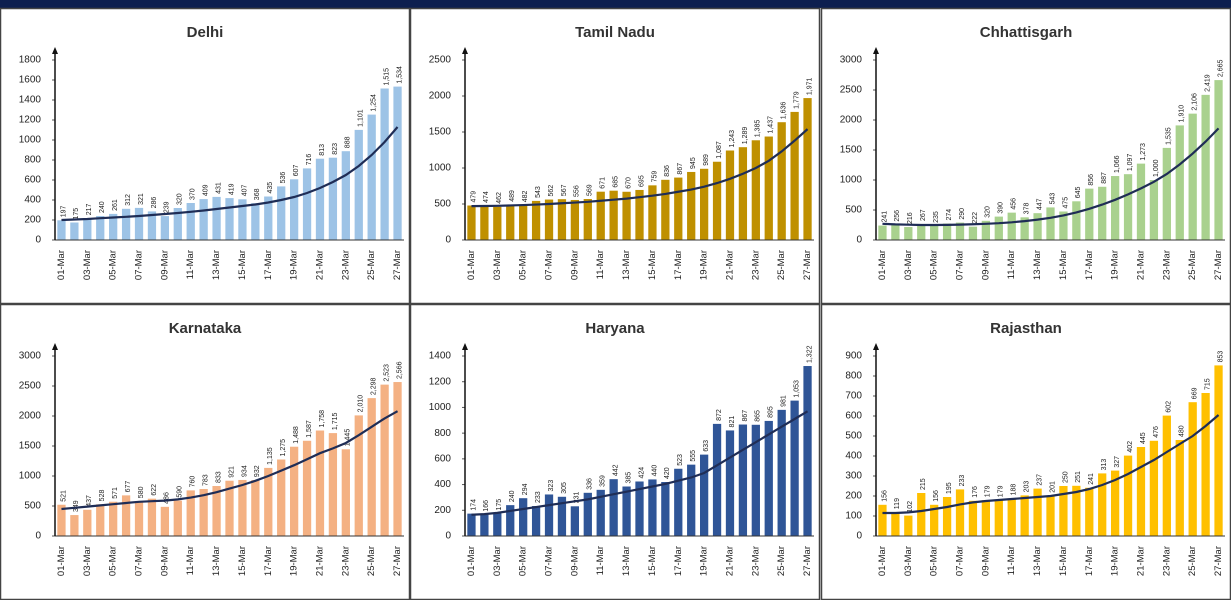 The image size is (1231, 600). What do you see at coordinates (1156, 432) in the screenshot?
I see `value-label: 476` at bounding box center [1156, 432].